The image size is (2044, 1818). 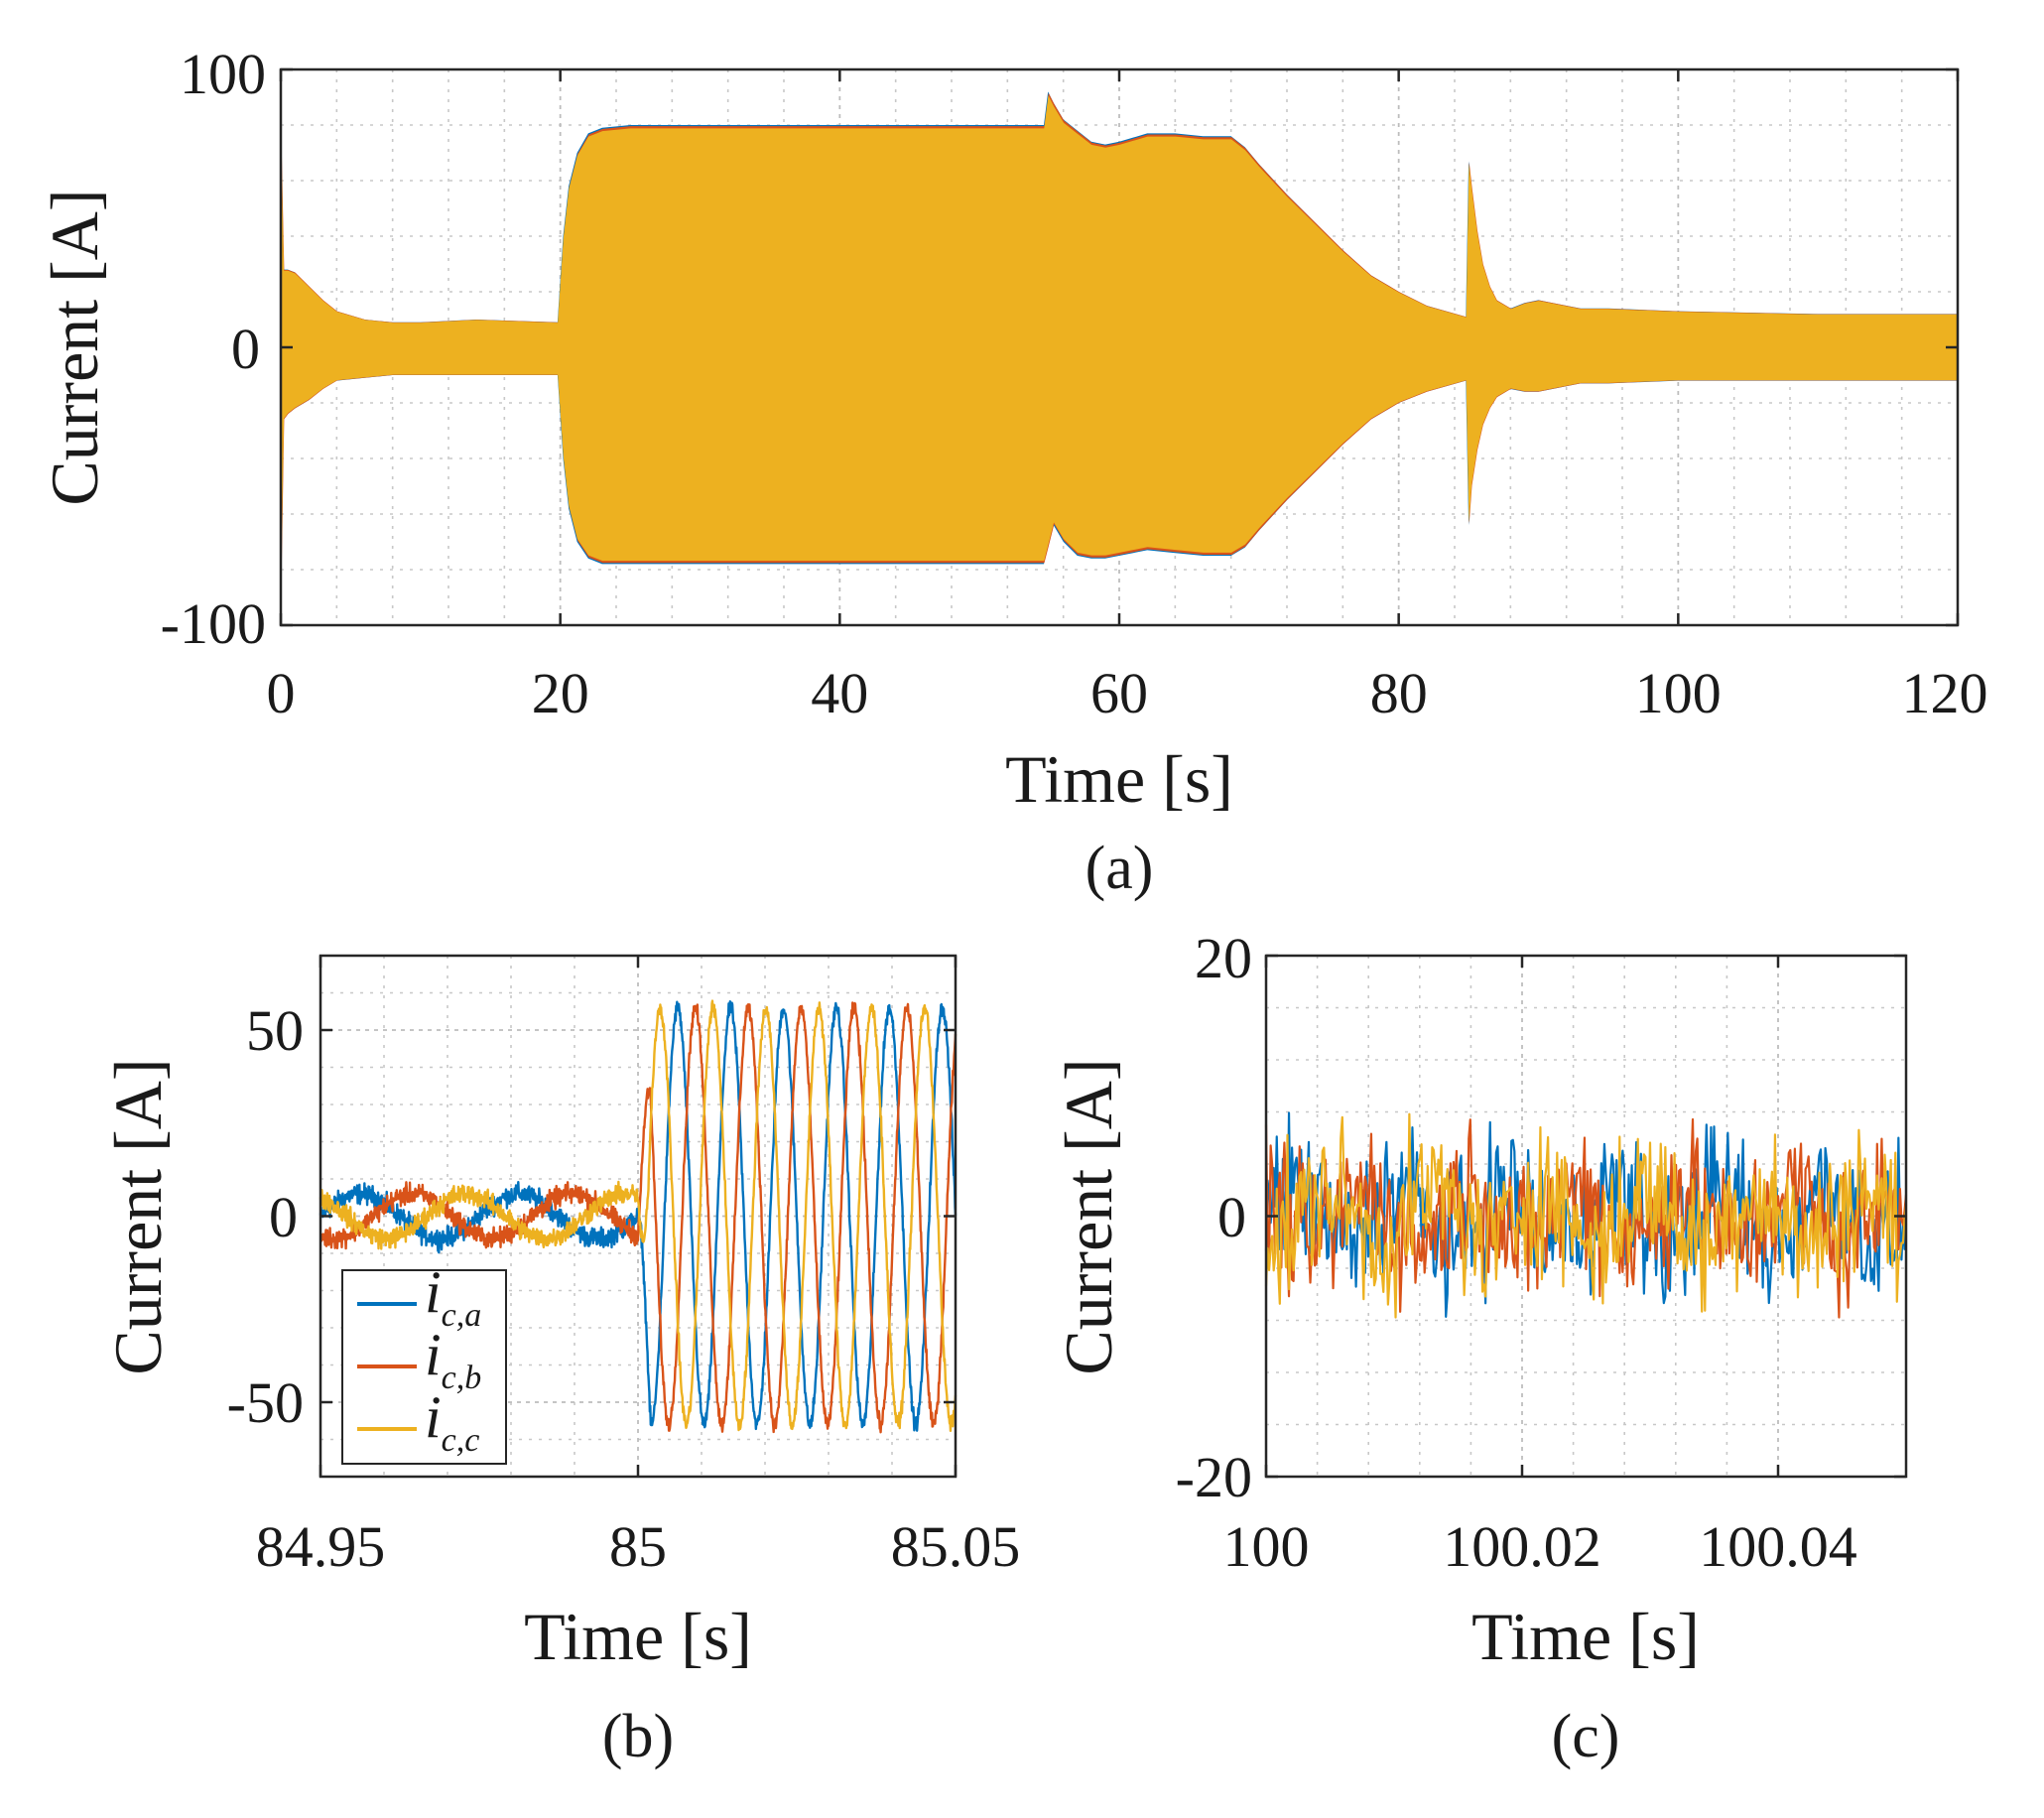 What do you see at coordinates (453, 1296) in the screenshot?
I see `legend-label-ica: ic,a` at bounding box center [453, 1296].